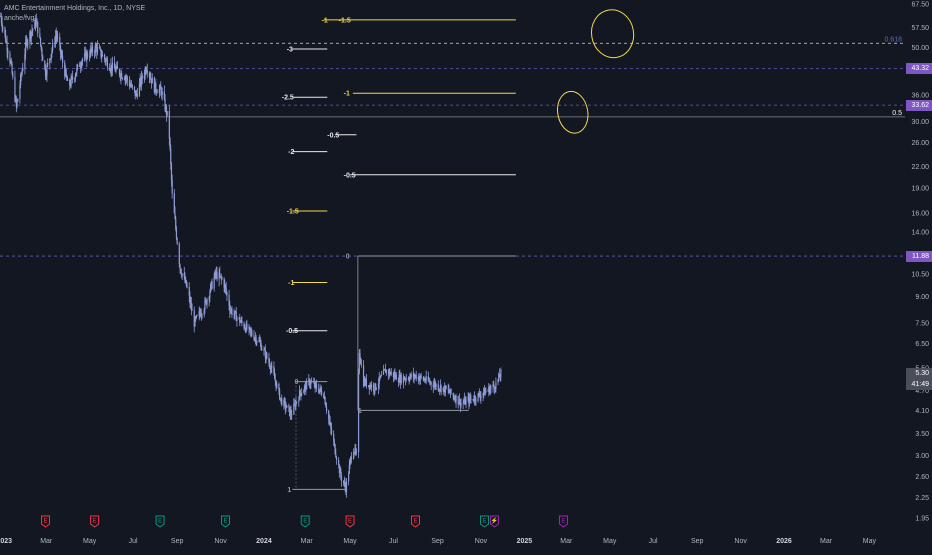  What do you see at coordinates (293, 212) in the screenshot?
I see `fib-label-8: -1.5` at bounding box center [293, 212].